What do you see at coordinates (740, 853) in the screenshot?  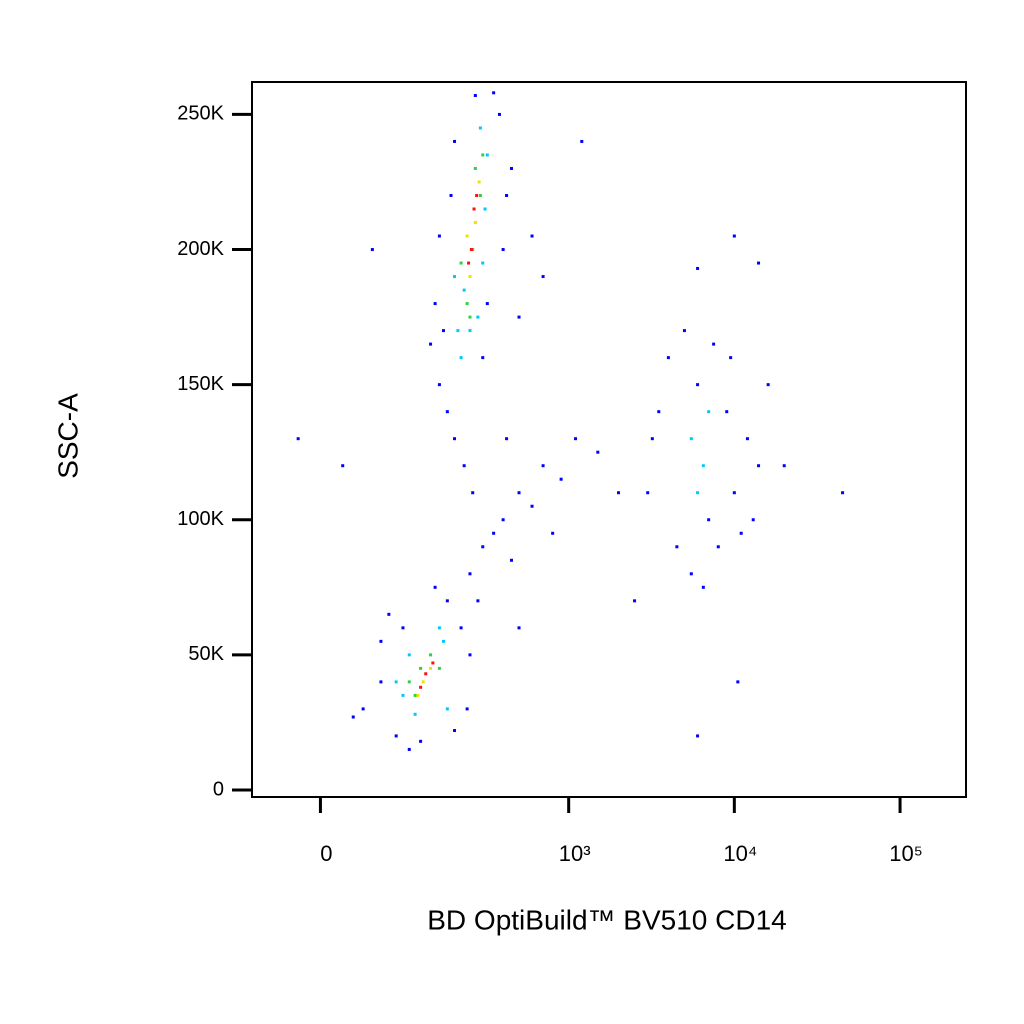 I see `x-tick-label: 10⁴` at bounding box center [740, 853].